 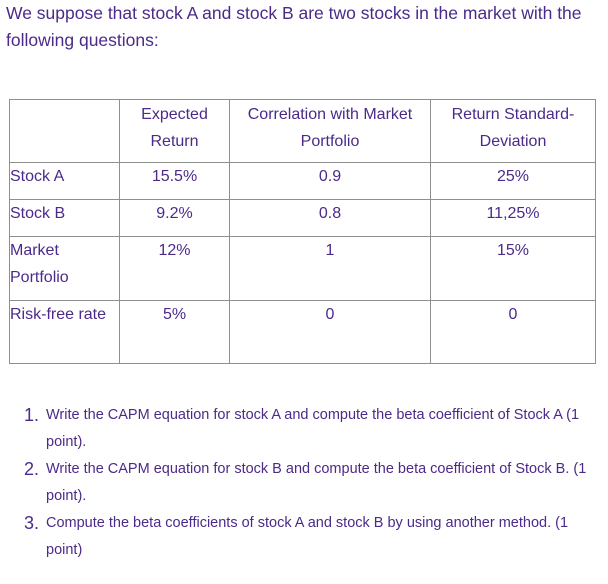 I want to click on row-label: Market Portfolio, so click(x=64, y=268).